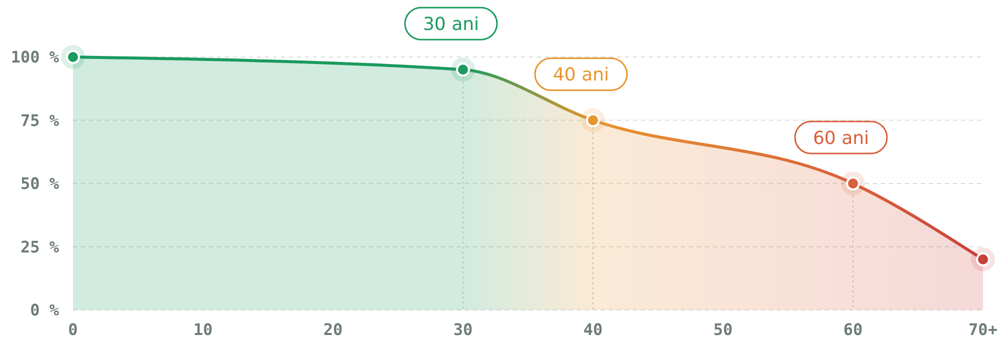 This screenshot has width=1000, height=343. What do you see at coordinates (463, 329) in the screenshot?
I see `x-tick-label: 30` at bounding box center [463, 329].